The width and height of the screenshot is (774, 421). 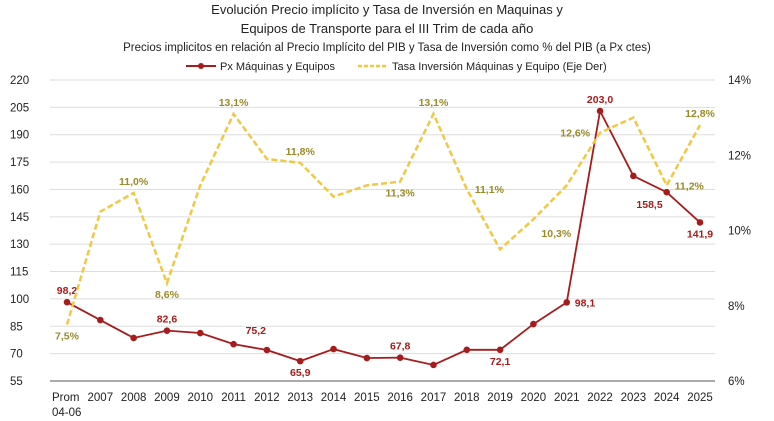 What do you see at coordinates (19, 190) in the screenshot?
I see `y-left-tick-label: 160` at bounding box center [19, 190].